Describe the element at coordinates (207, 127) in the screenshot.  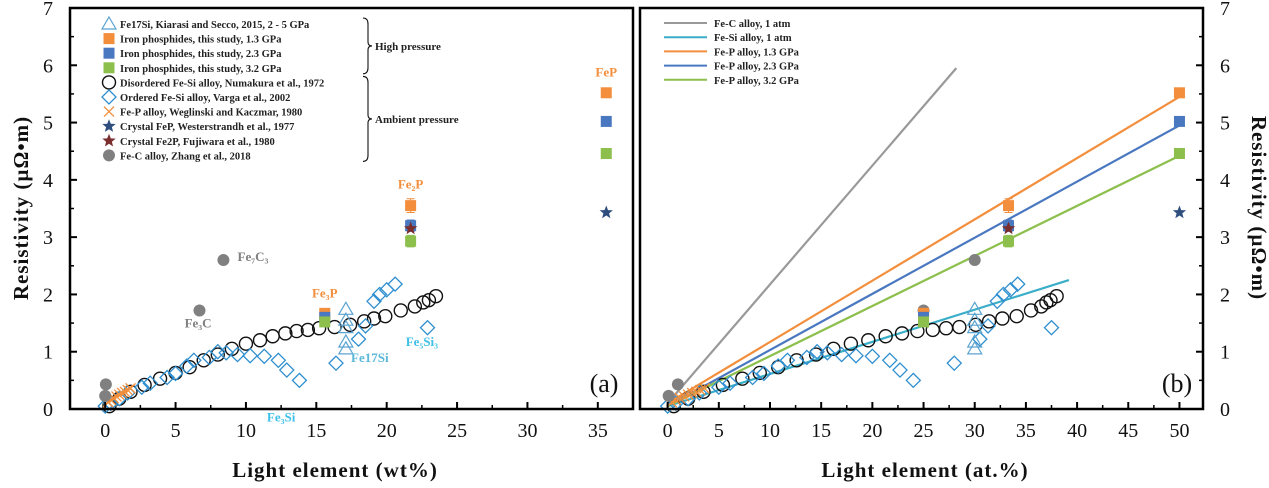
I see `legend-entry: Crystal FeP, Westerstrandh et al., 1977` at that location.